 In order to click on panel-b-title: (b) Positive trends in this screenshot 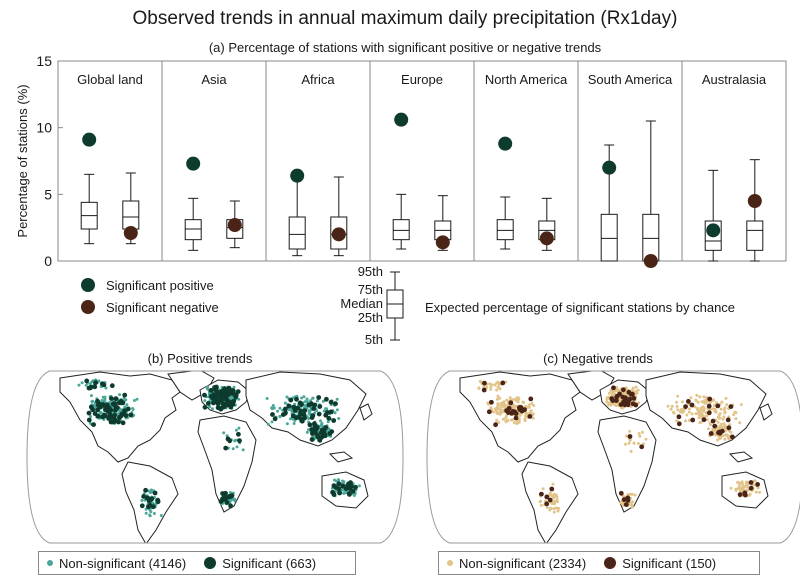, I will do `click(200, 358)`.